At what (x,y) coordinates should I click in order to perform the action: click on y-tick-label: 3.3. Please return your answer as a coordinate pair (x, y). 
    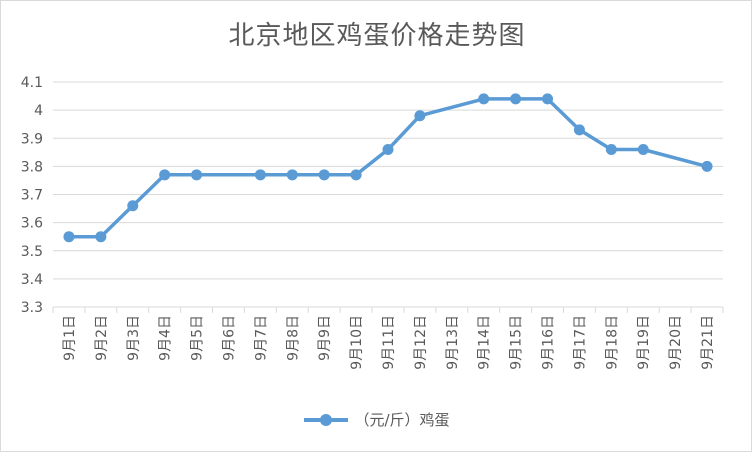
    Looking at the image, I should click on (32, 308).